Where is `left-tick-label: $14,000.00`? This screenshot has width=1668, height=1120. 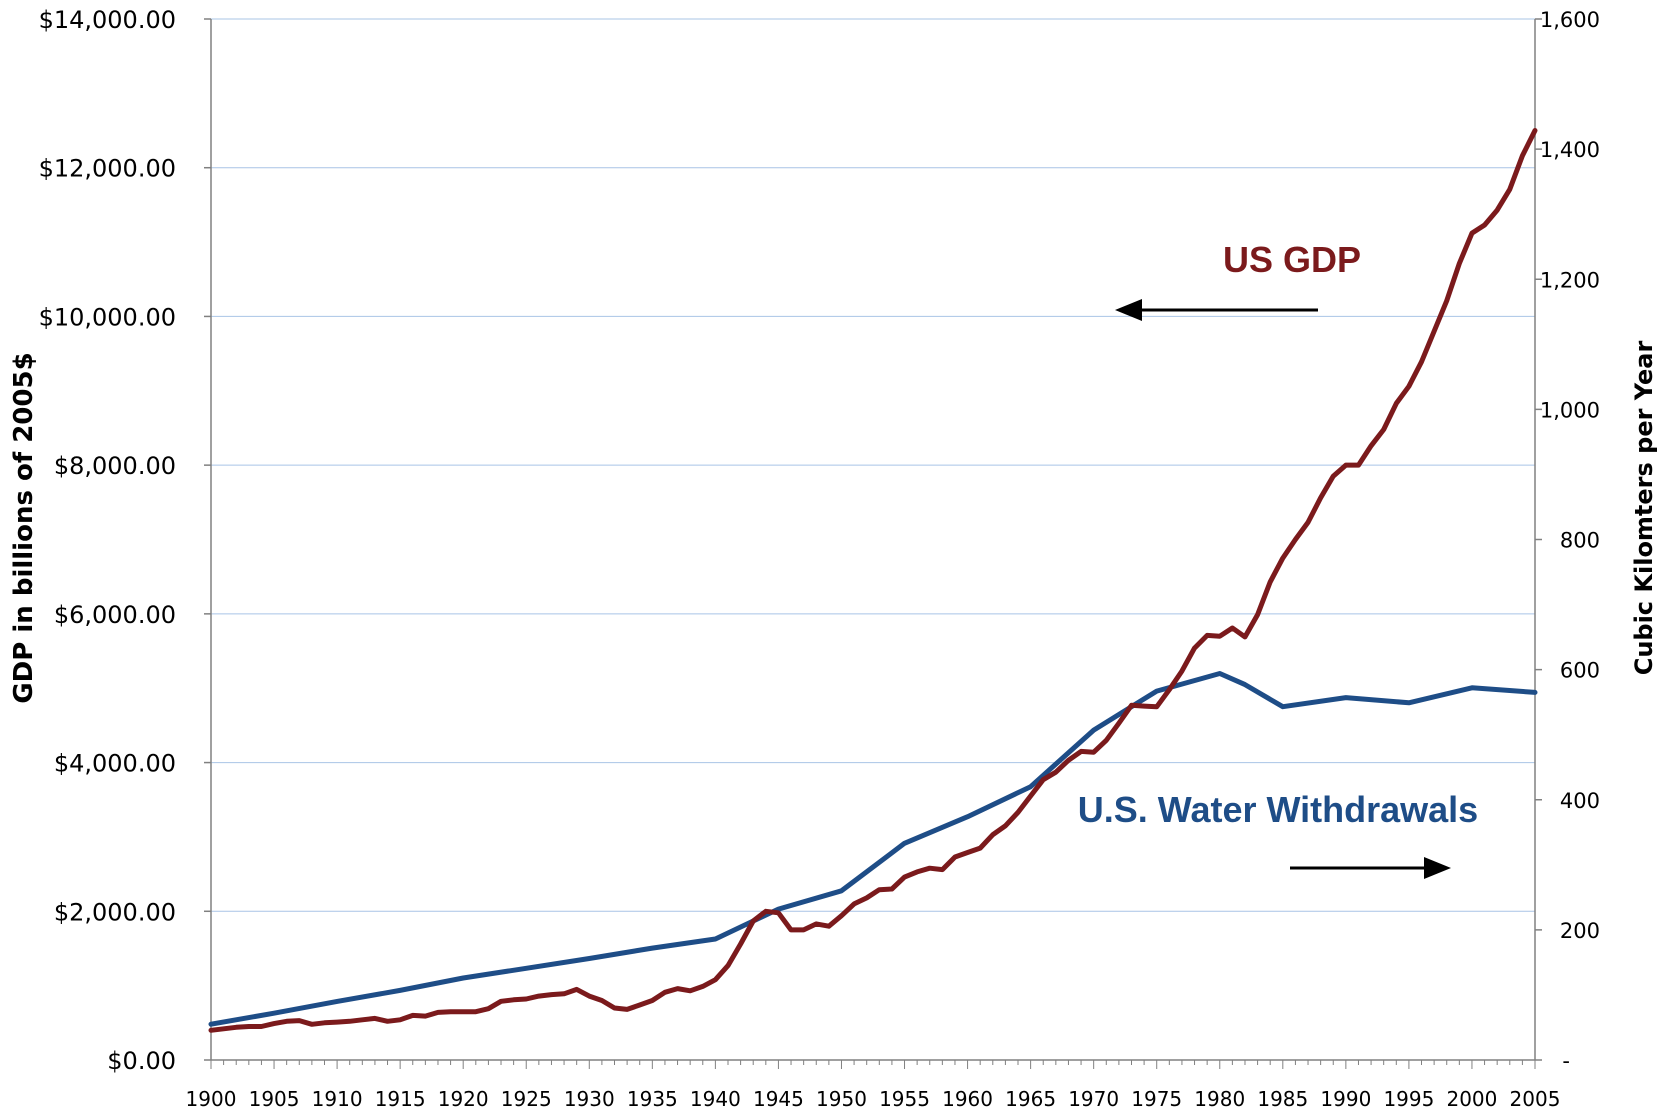 left-tick-label: $14,000.00 is located at coordinates (107, 20).